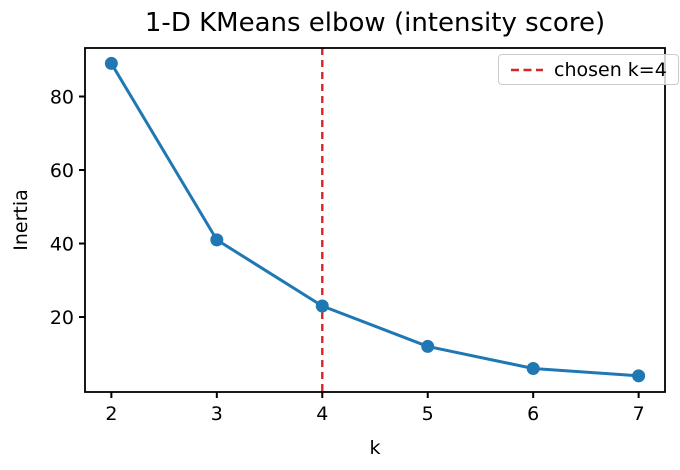 The width and height of the screenshot is (680, 470). I want to click on chart-title: 1-D KMeans elbow (intensity score), so click(375, 23).